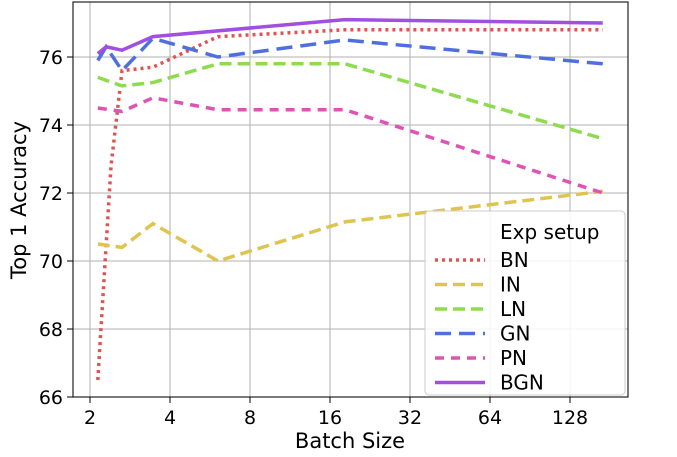 Image resolution: width=677 pixels, height=457 pixels. Describe the element at coordinates (51, 58) in the screenshot. I see `y-tick-label: 76` at that location.